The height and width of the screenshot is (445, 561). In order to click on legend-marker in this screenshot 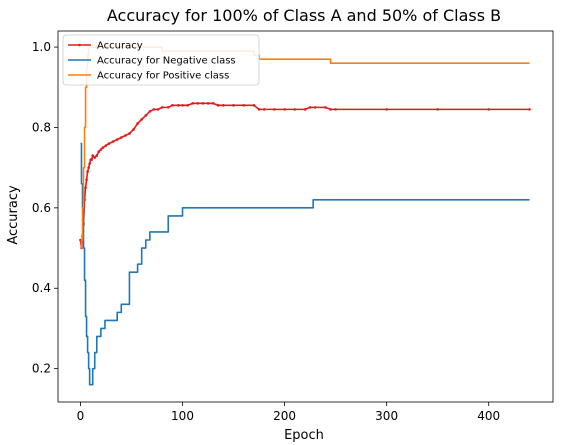, I will do `click(79, 45)`.